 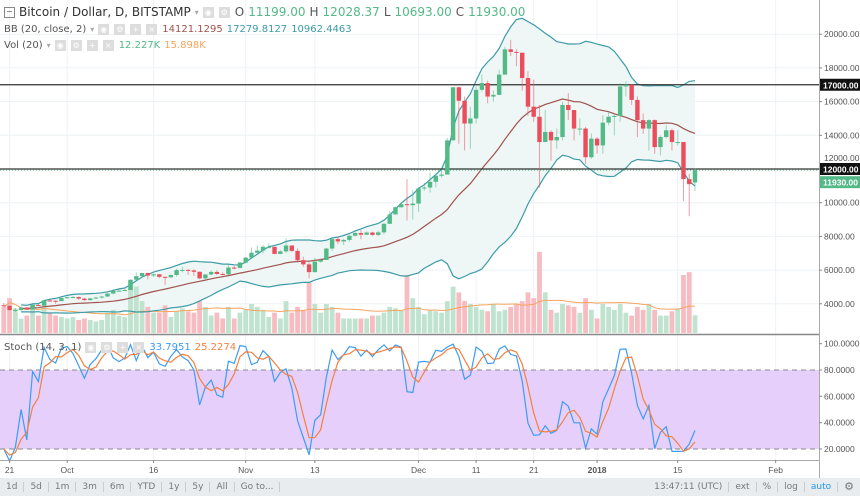 I want to click on auto-toggle: auto, so click(x=822, y=487).